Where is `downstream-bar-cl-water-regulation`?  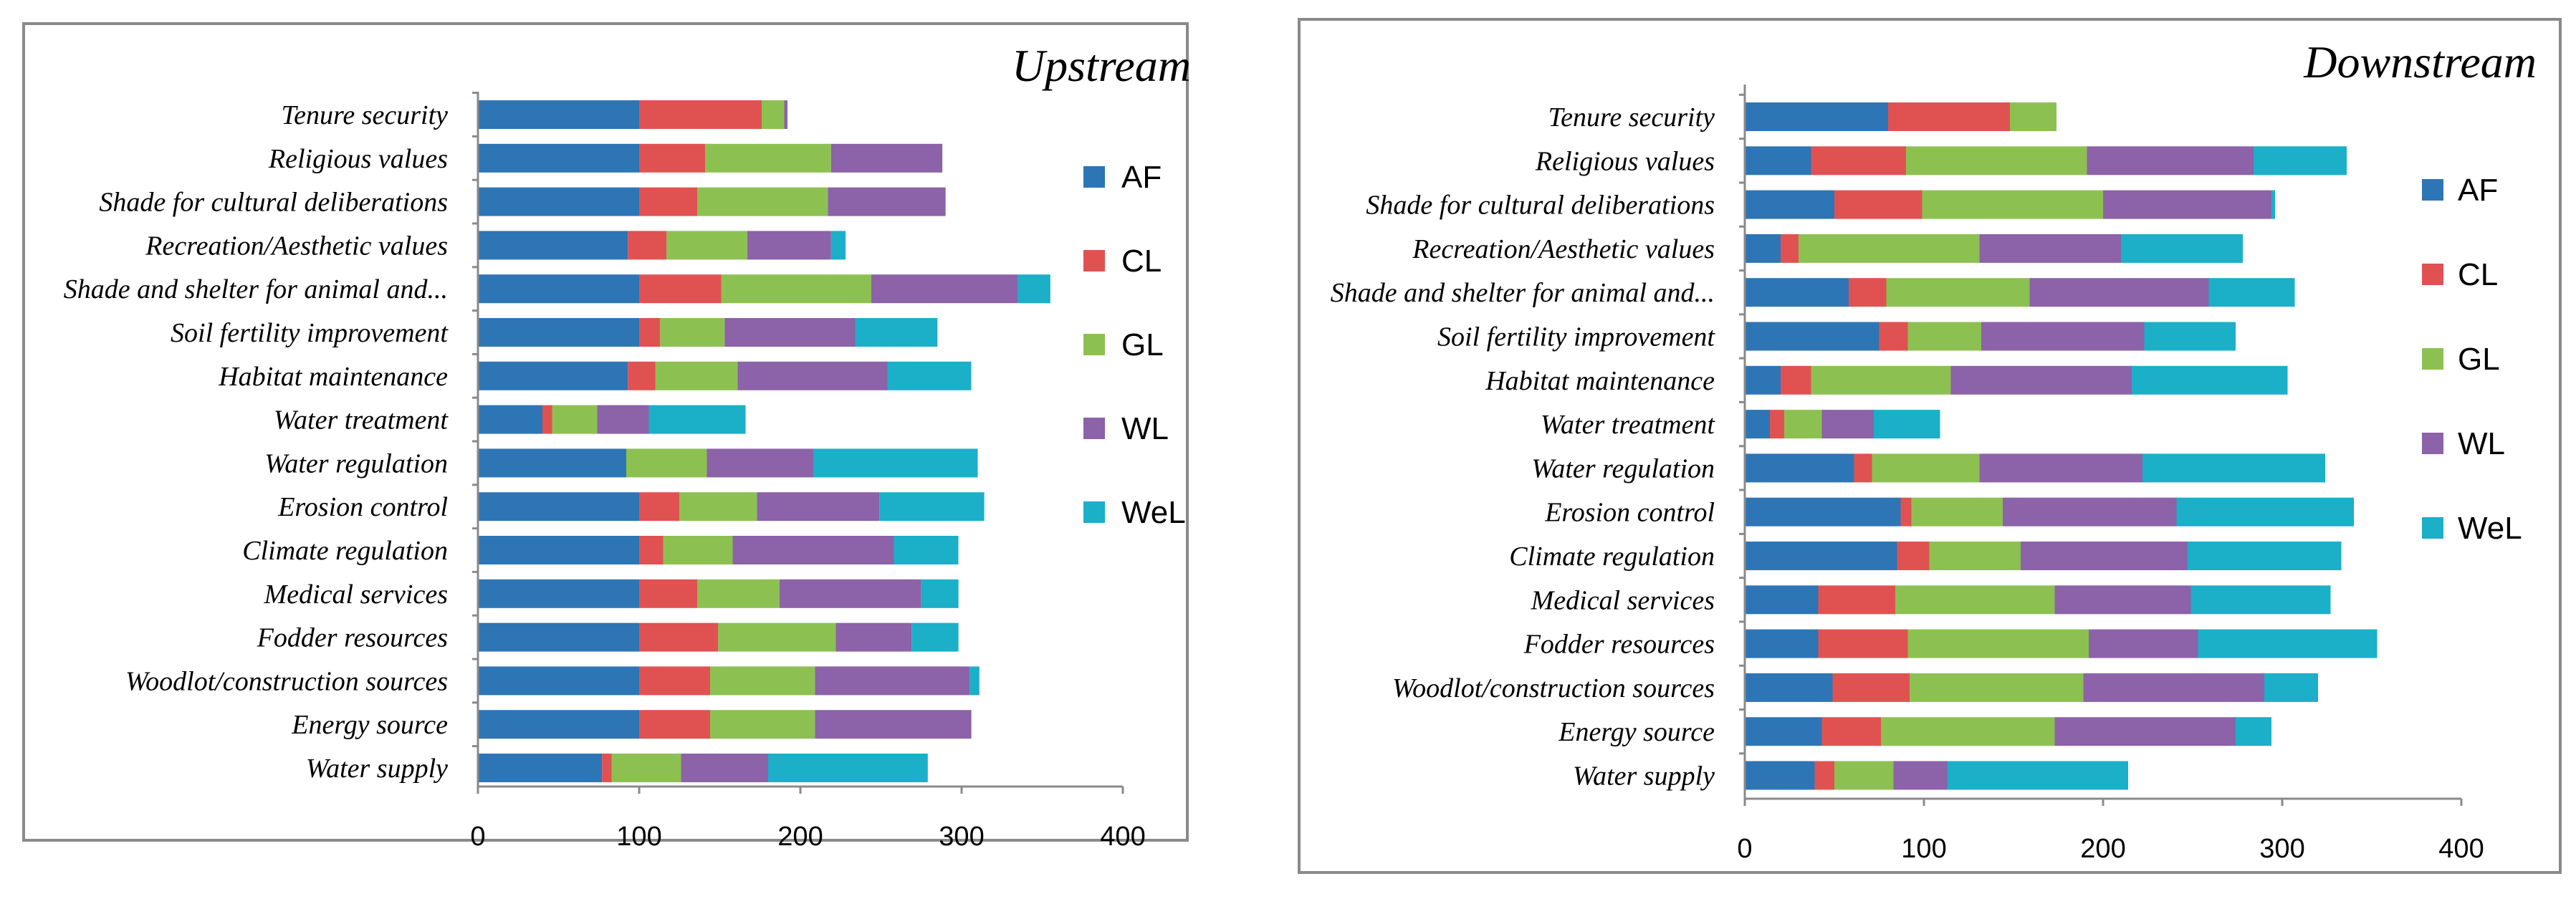
downstream-bar-cl-water-regulation is located at coordinates (1863, 468).